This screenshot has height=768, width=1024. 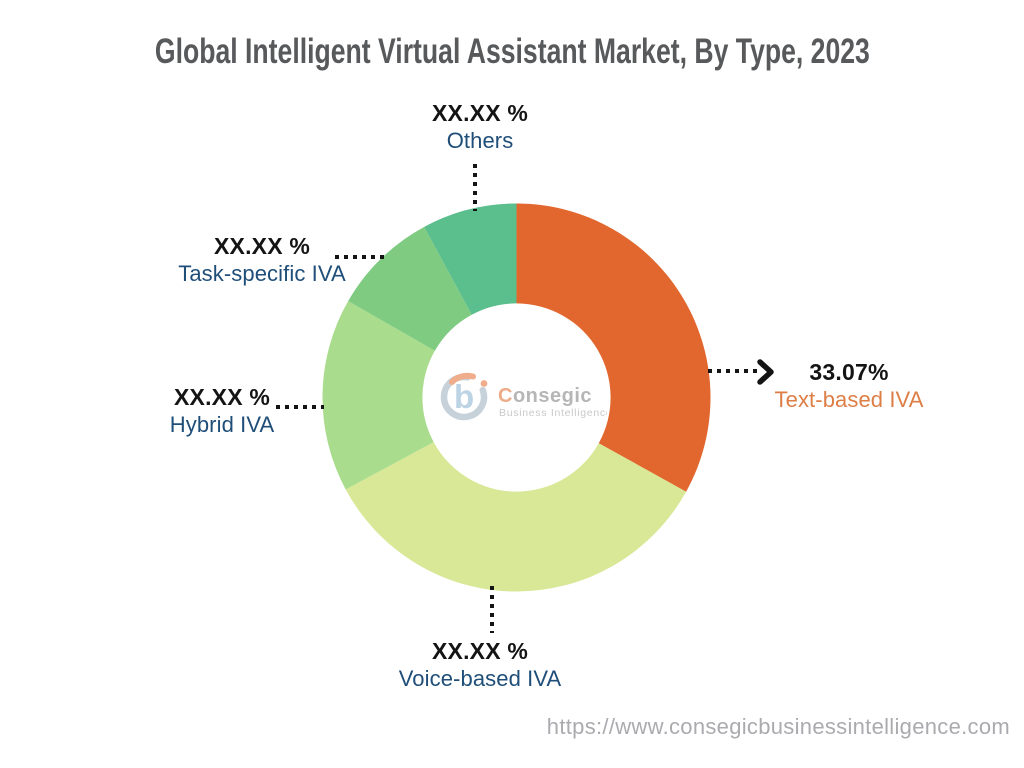 I want to click on callout-text-based-label: Text-based IVA, so click(x=849, y=399).